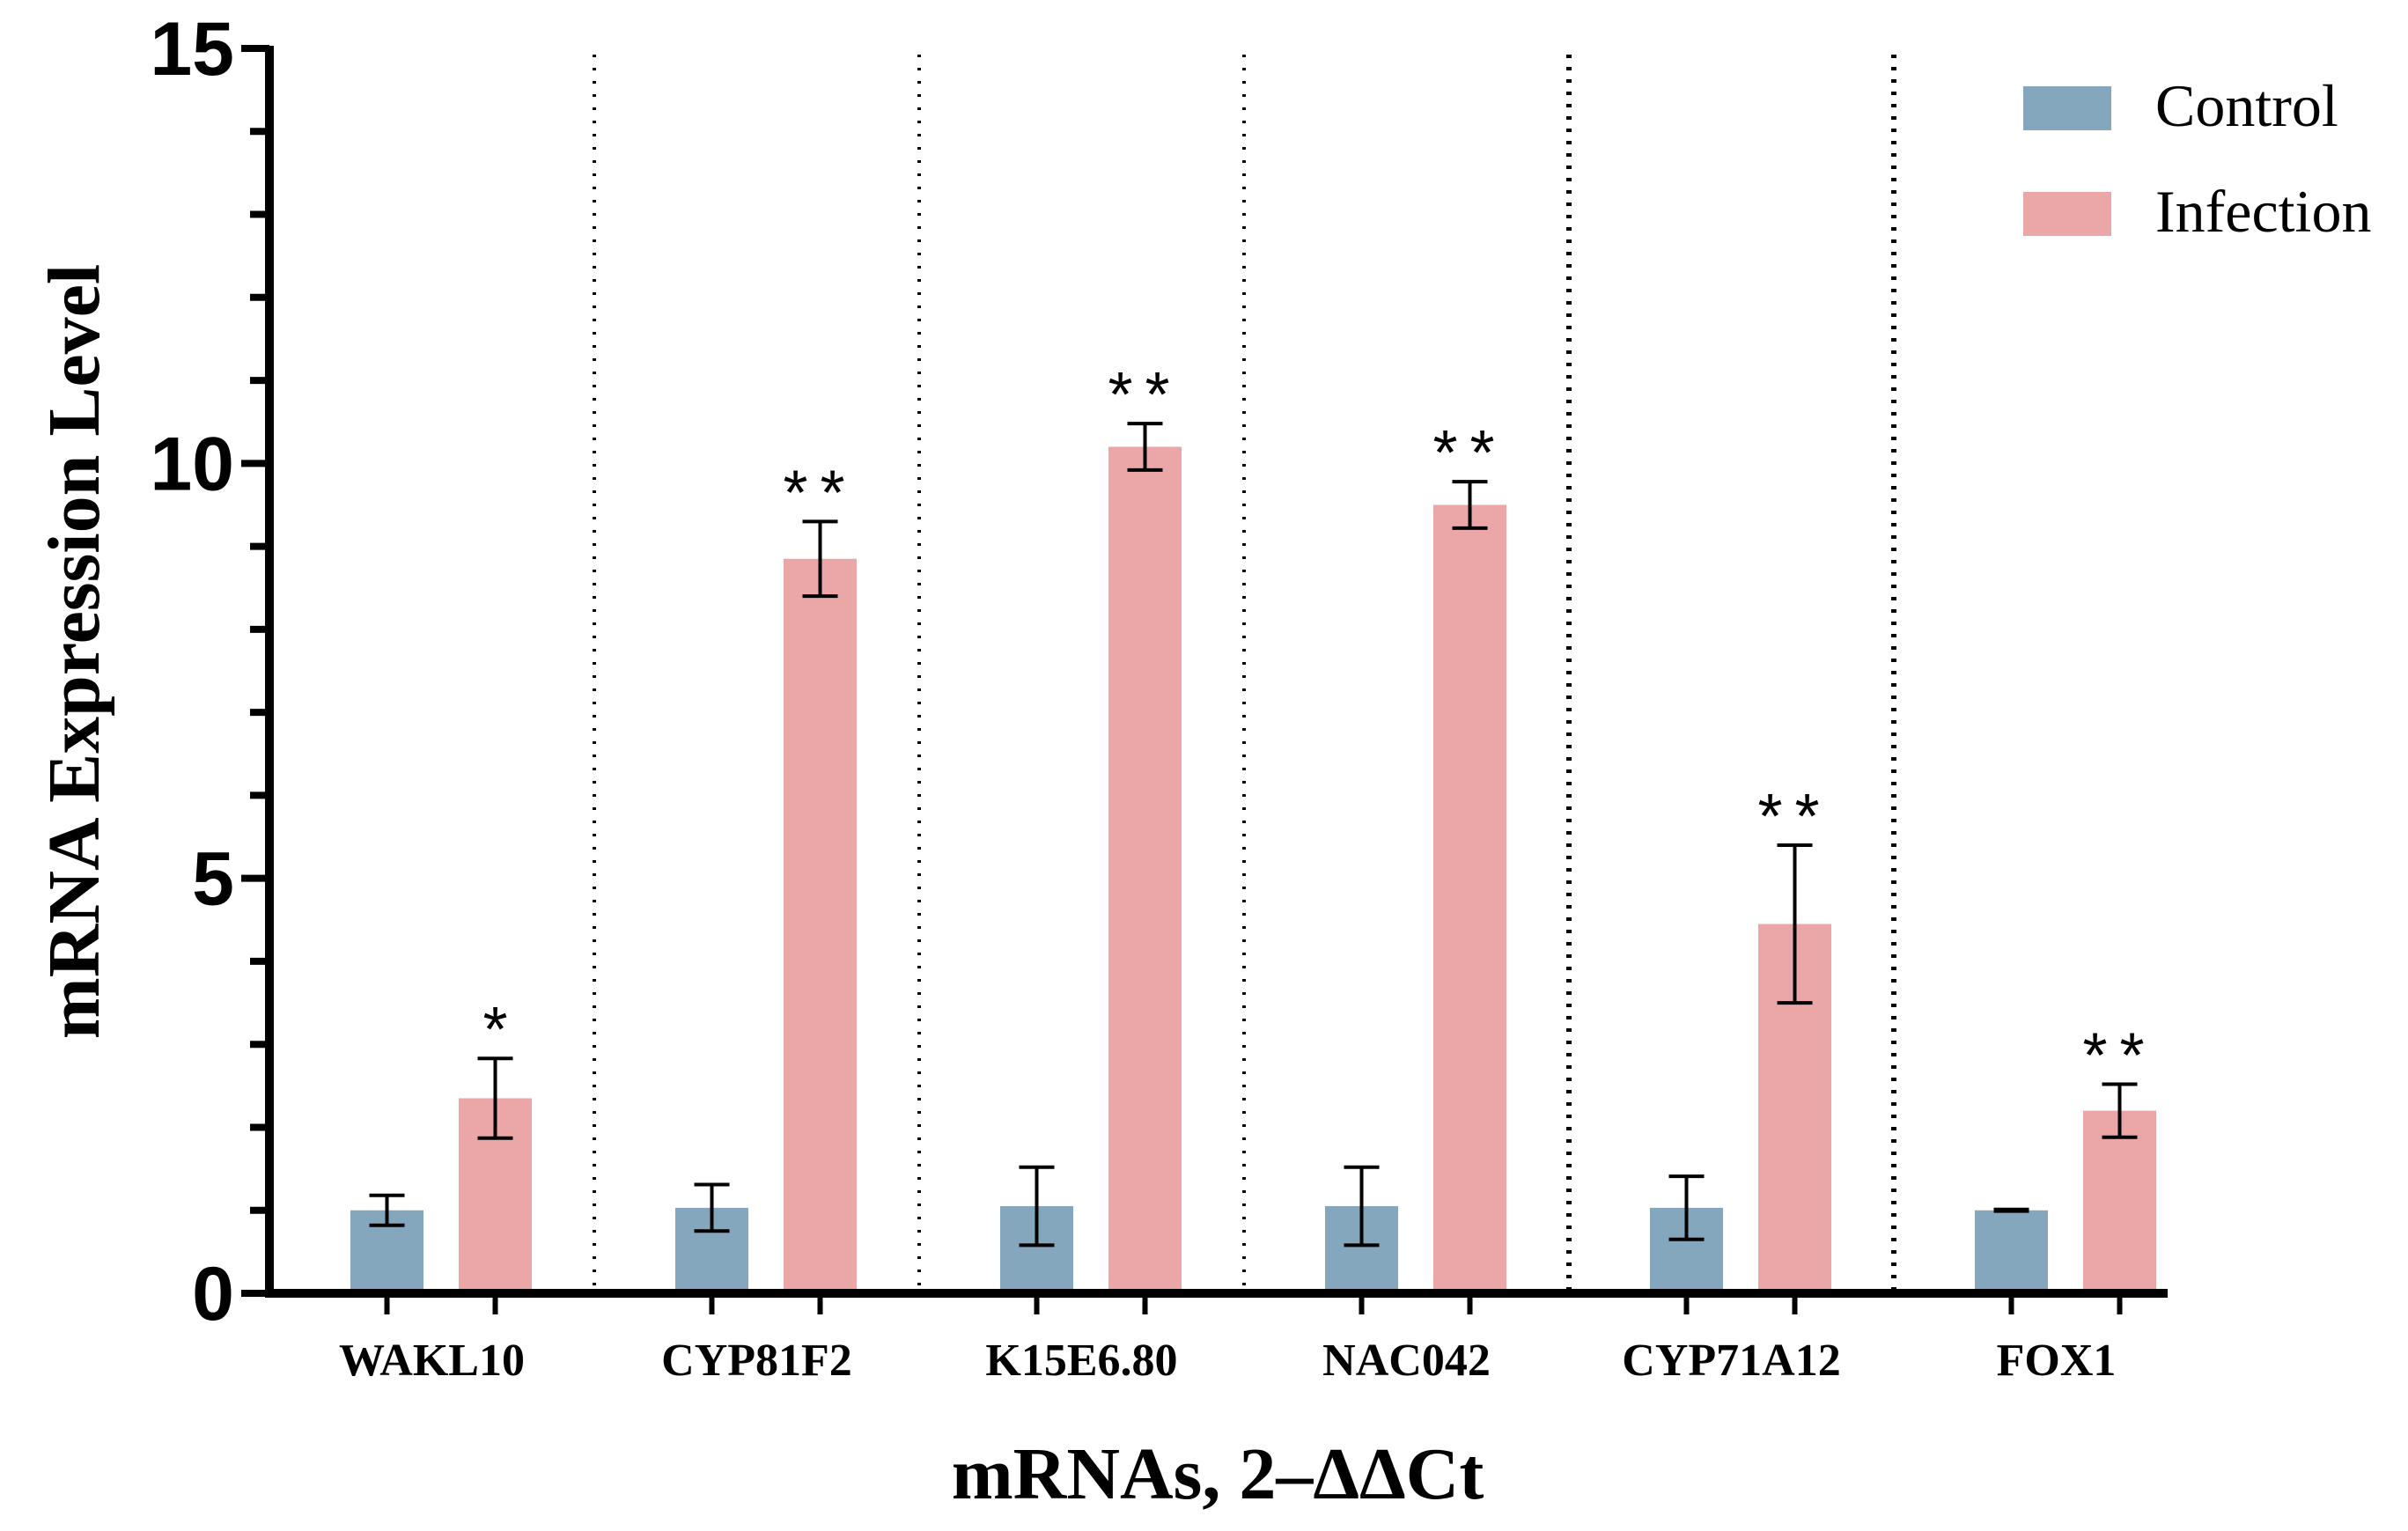 This screenshot has height=1531, width=2408. I want to click on x-tick-label: FOX1, so click(2057, 1361).